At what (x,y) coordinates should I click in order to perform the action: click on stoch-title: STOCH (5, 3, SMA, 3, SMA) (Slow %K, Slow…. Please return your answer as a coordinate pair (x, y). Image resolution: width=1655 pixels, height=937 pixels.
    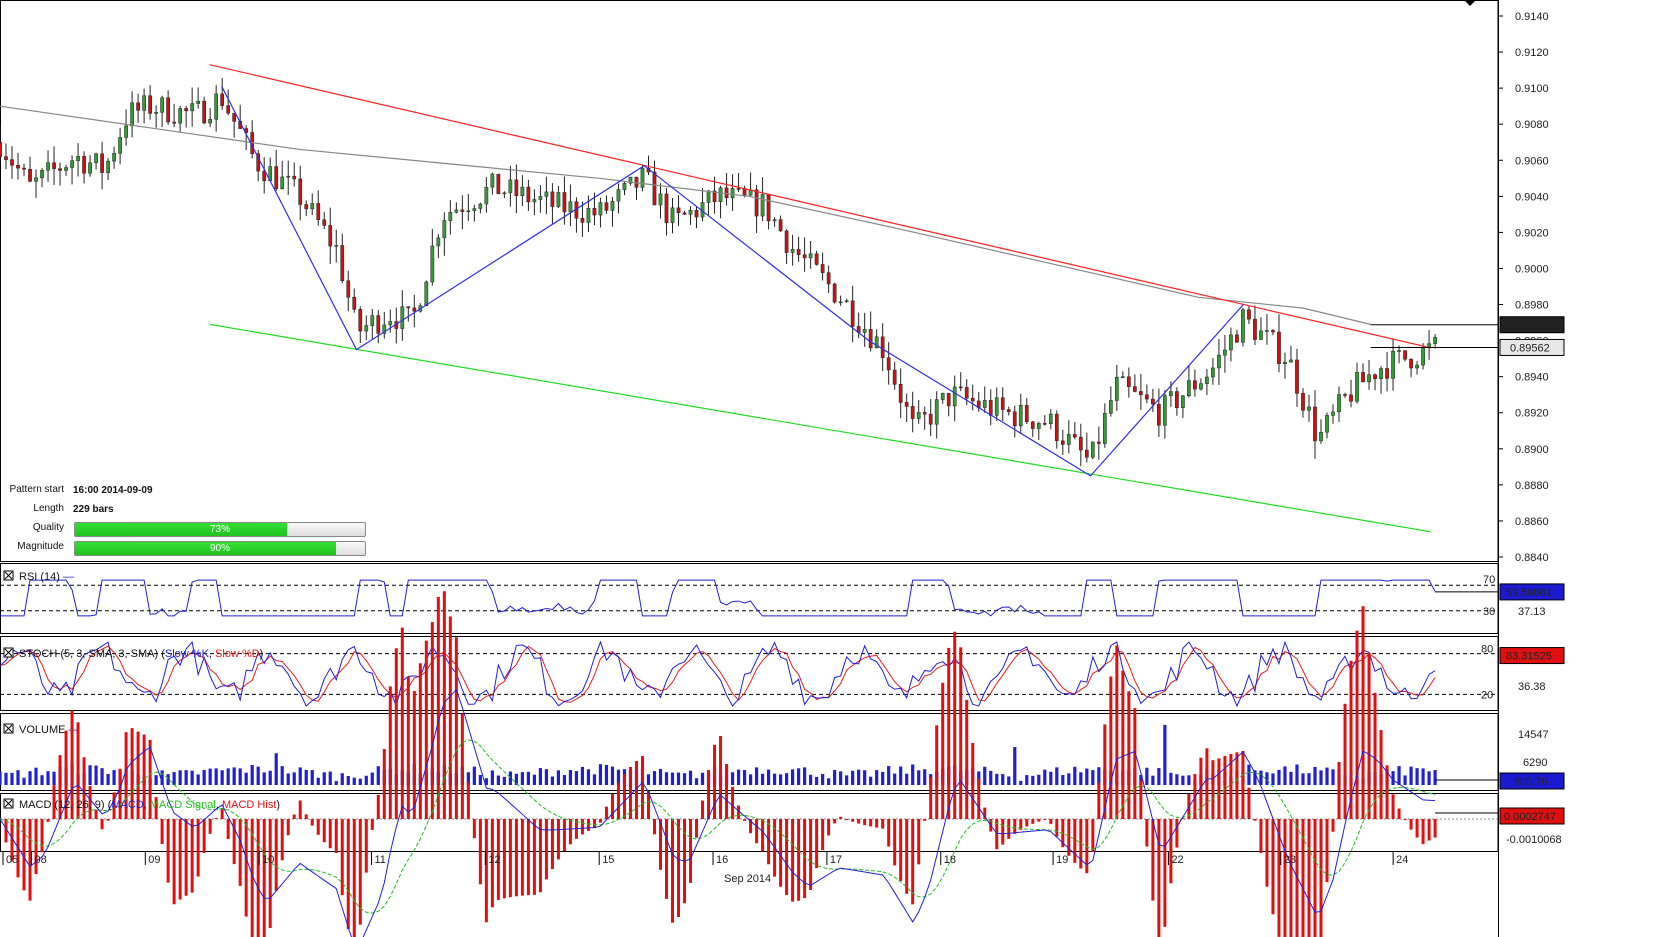
    Looking at the image, I should click on (141, 654).